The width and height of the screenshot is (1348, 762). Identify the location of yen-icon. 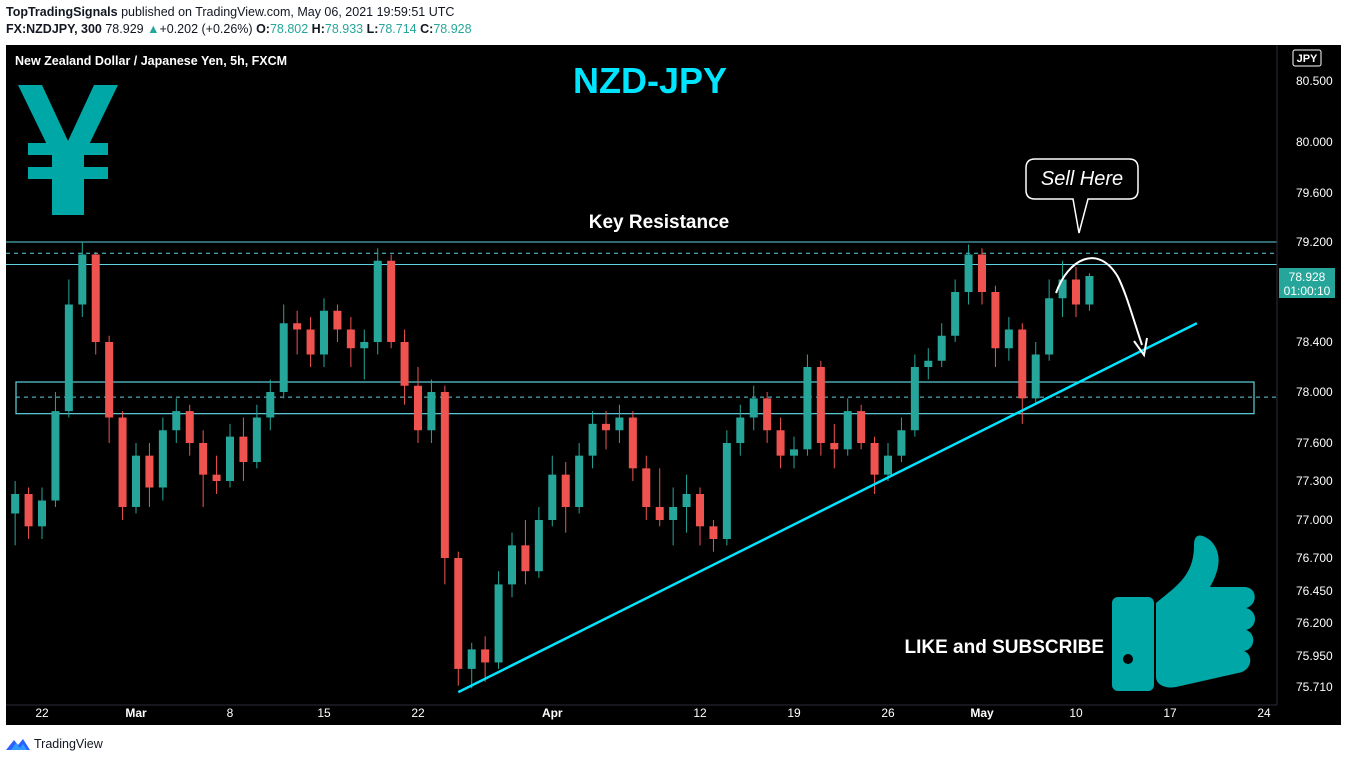
(68, 150).